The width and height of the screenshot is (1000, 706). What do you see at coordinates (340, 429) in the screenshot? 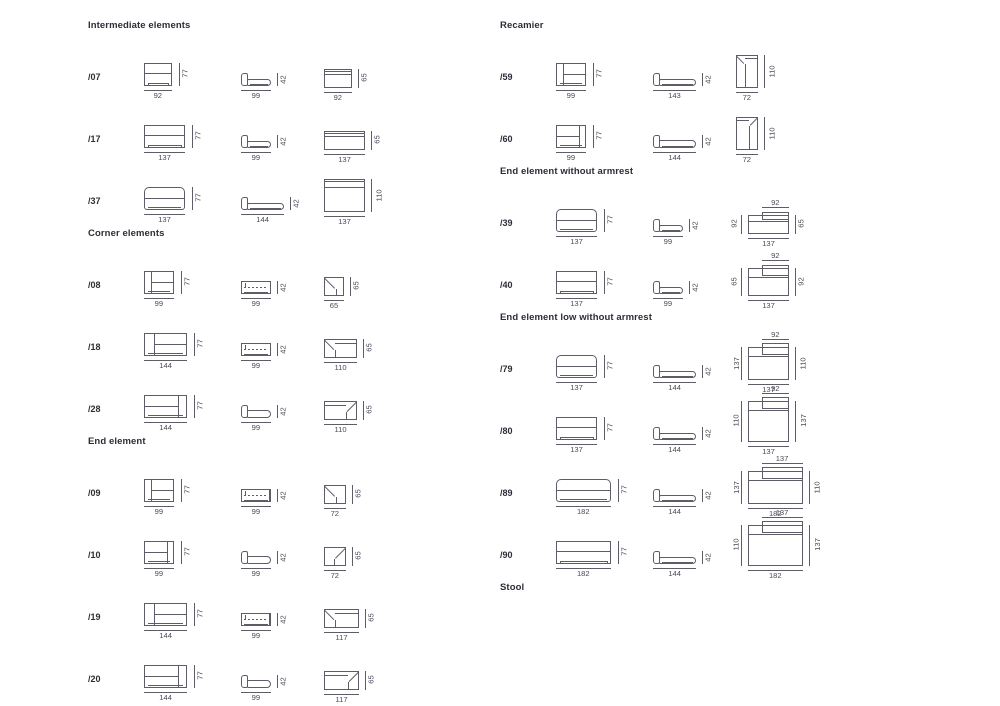
I see `top-width-dim: 110` at bounding box center [340, 429].